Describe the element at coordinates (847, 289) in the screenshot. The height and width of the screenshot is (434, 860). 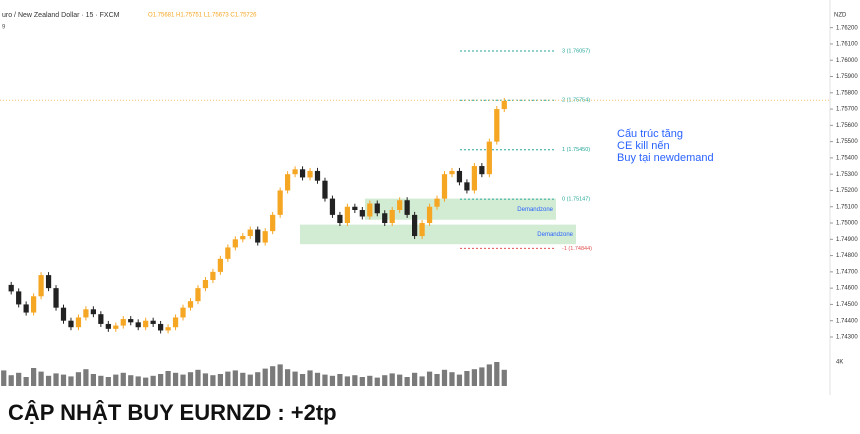
I see `y-tick-label: 1.74600` at that location.